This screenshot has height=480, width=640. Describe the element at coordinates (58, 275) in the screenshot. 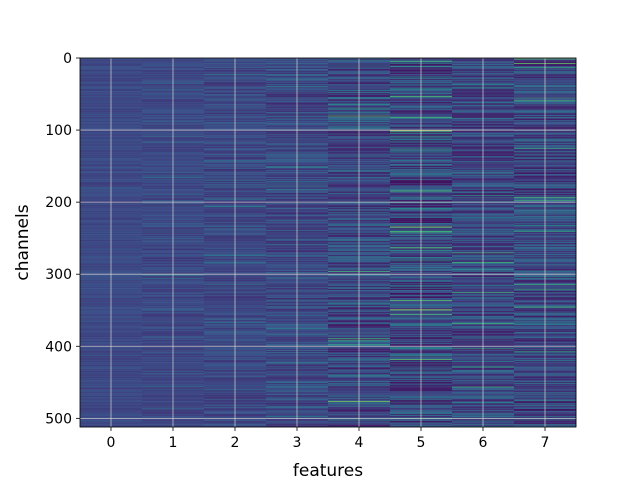

I see `y-tick-label: 300` at that location.